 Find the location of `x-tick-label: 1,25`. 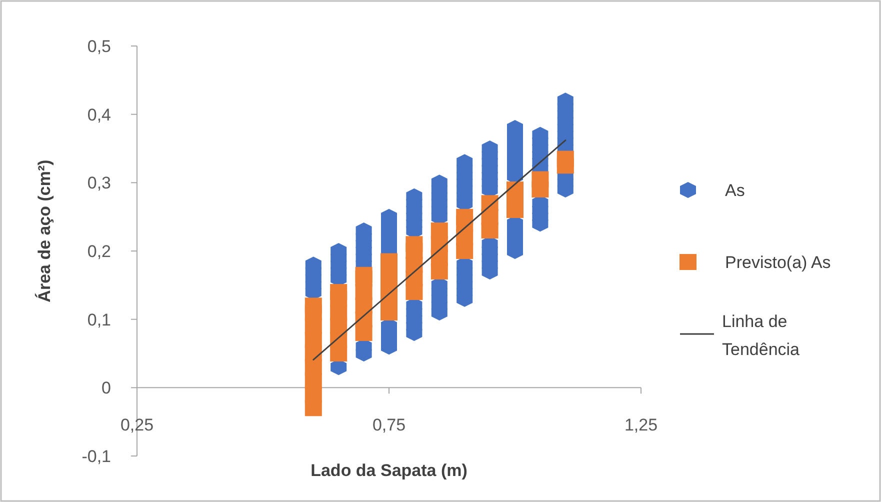

x-tick-label: 1,25 is located at coordinates (641, 425).